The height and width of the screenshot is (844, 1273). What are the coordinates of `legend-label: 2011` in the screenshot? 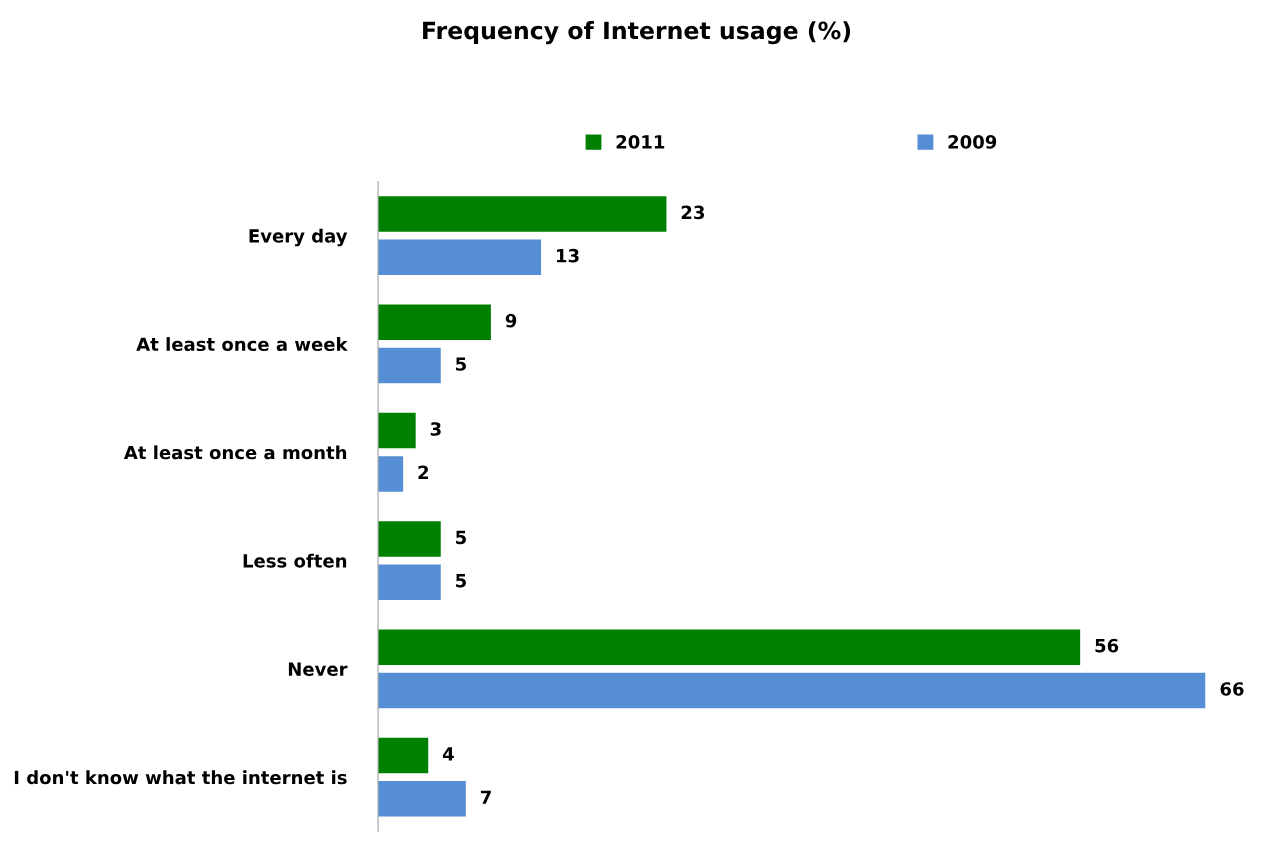 It's located at (640, 142).